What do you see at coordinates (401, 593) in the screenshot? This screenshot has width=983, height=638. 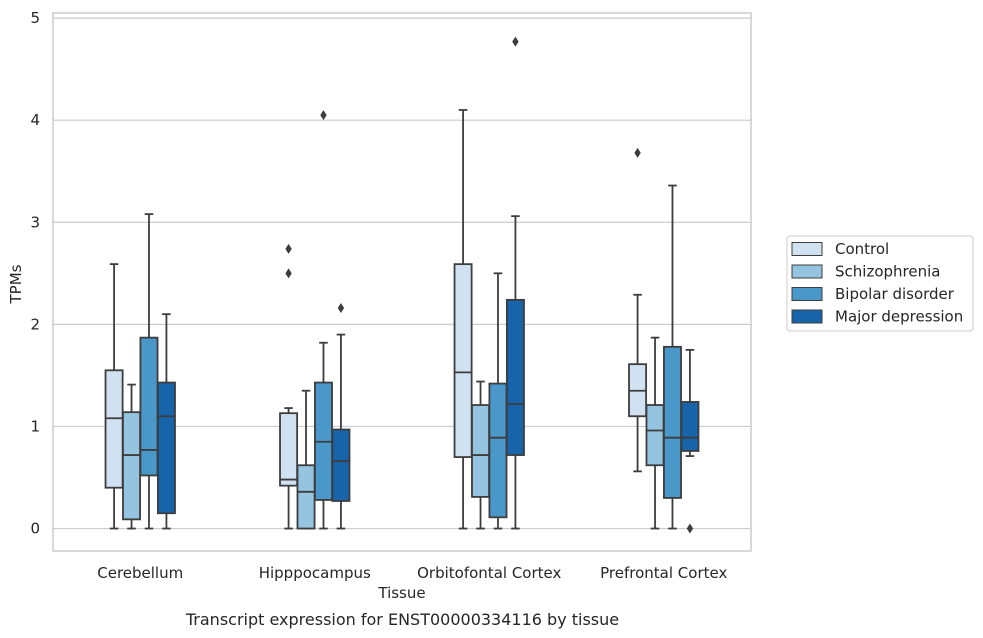 I see `x-axis-title: Tissue` at bounding box center [401, 593].